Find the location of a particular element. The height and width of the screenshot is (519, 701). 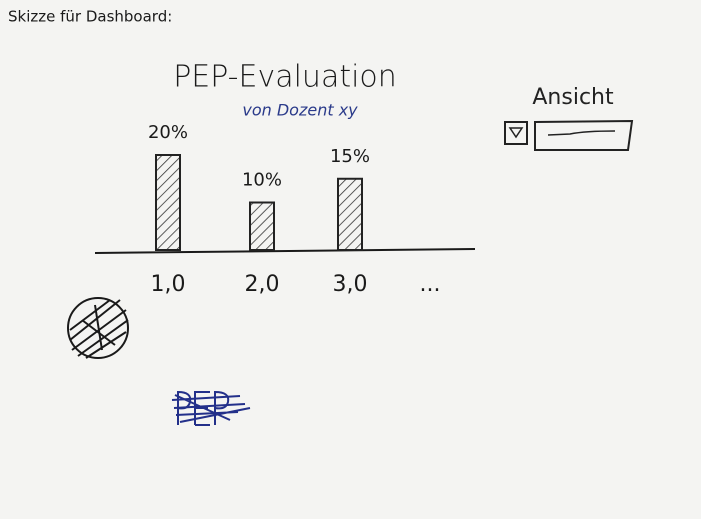

chart-subtitle: von Dozent xy is located at coordinates (300, 110).